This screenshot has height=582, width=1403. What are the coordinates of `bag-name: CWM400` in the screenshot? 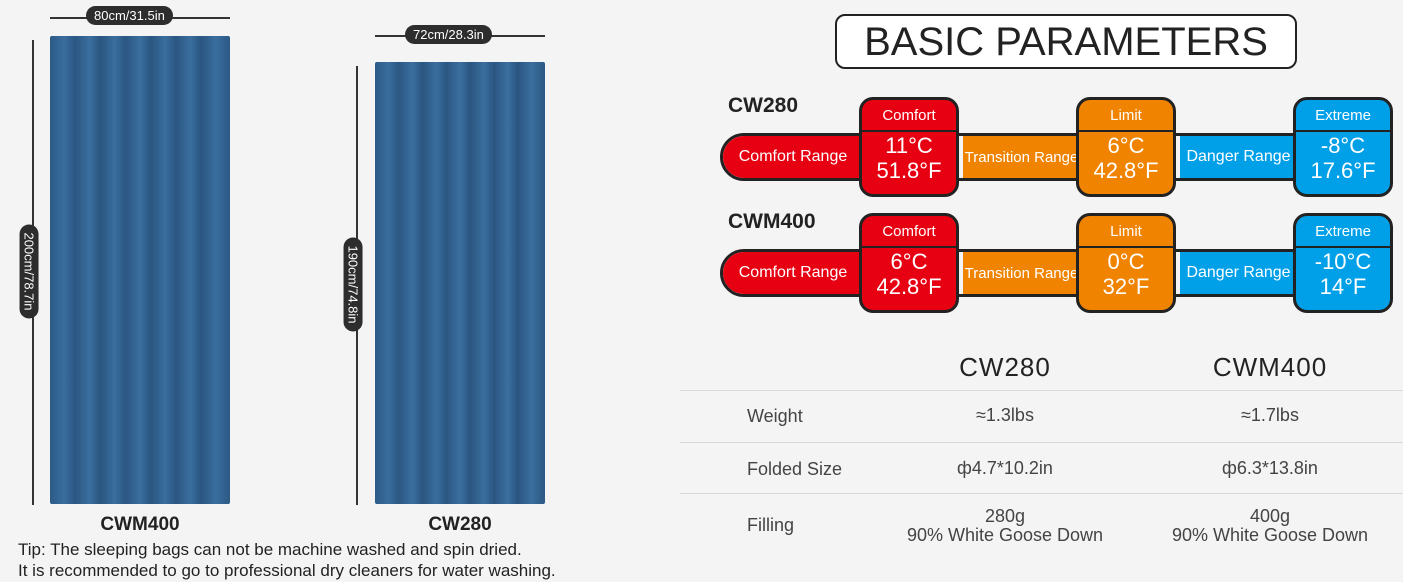 It's located at (140, 524).